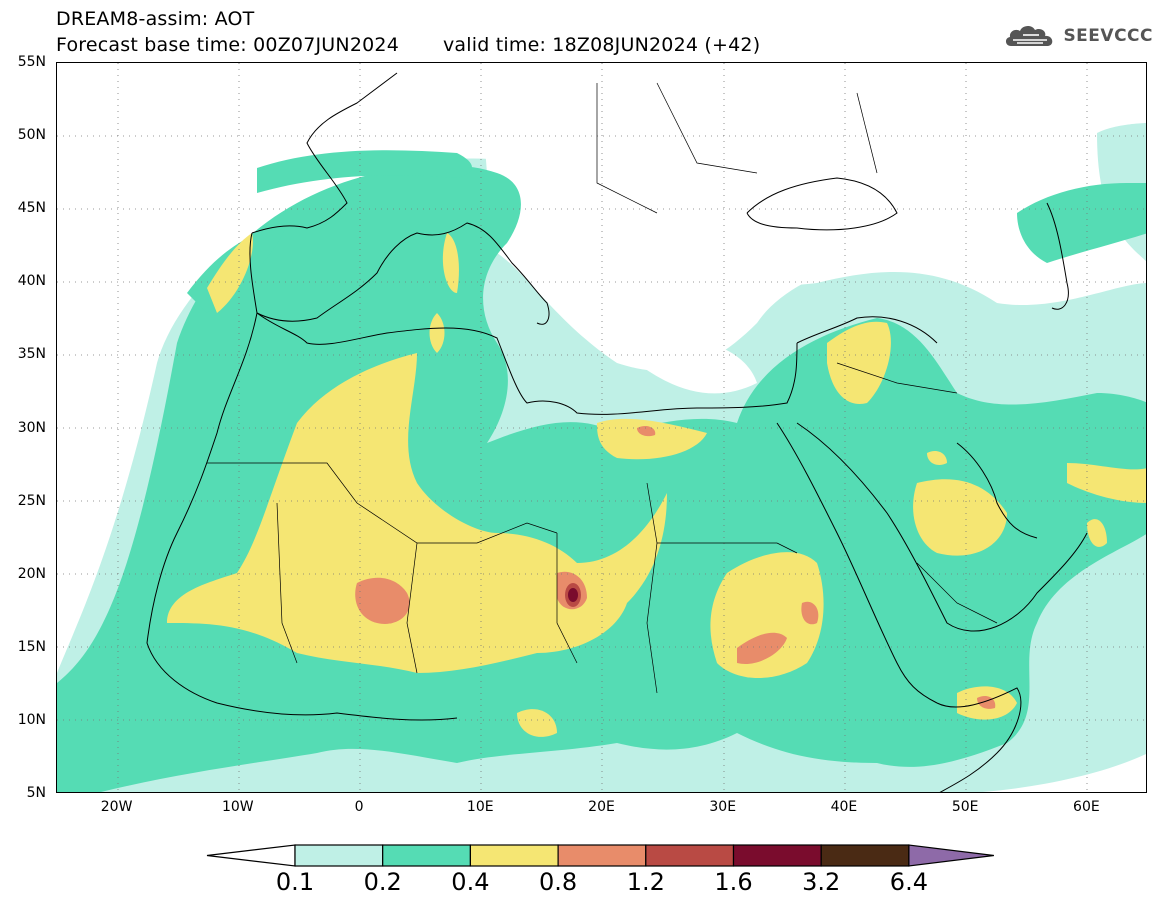 Image resolution: width=1165 pixels, height=905 pixels. Describe the element at coordinates (359, 807) in the screenshot. I see `lon-label-0: 0` at that location.